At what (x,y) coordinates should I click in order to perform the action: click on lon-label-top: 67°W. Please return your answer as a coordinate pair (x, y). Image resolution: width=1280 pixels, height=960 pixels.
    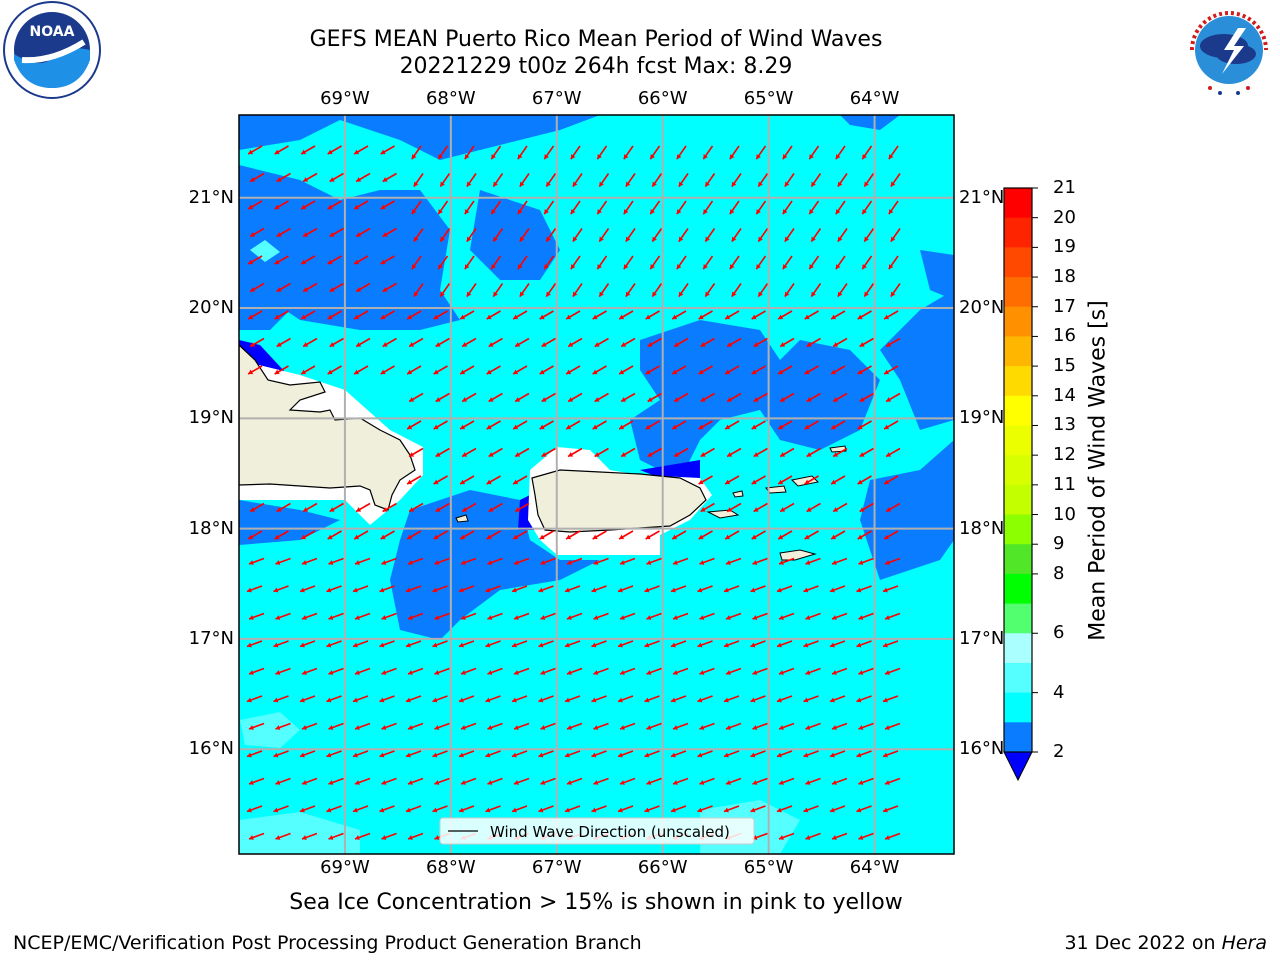
    Looking at the image, I should click on (556, 98).